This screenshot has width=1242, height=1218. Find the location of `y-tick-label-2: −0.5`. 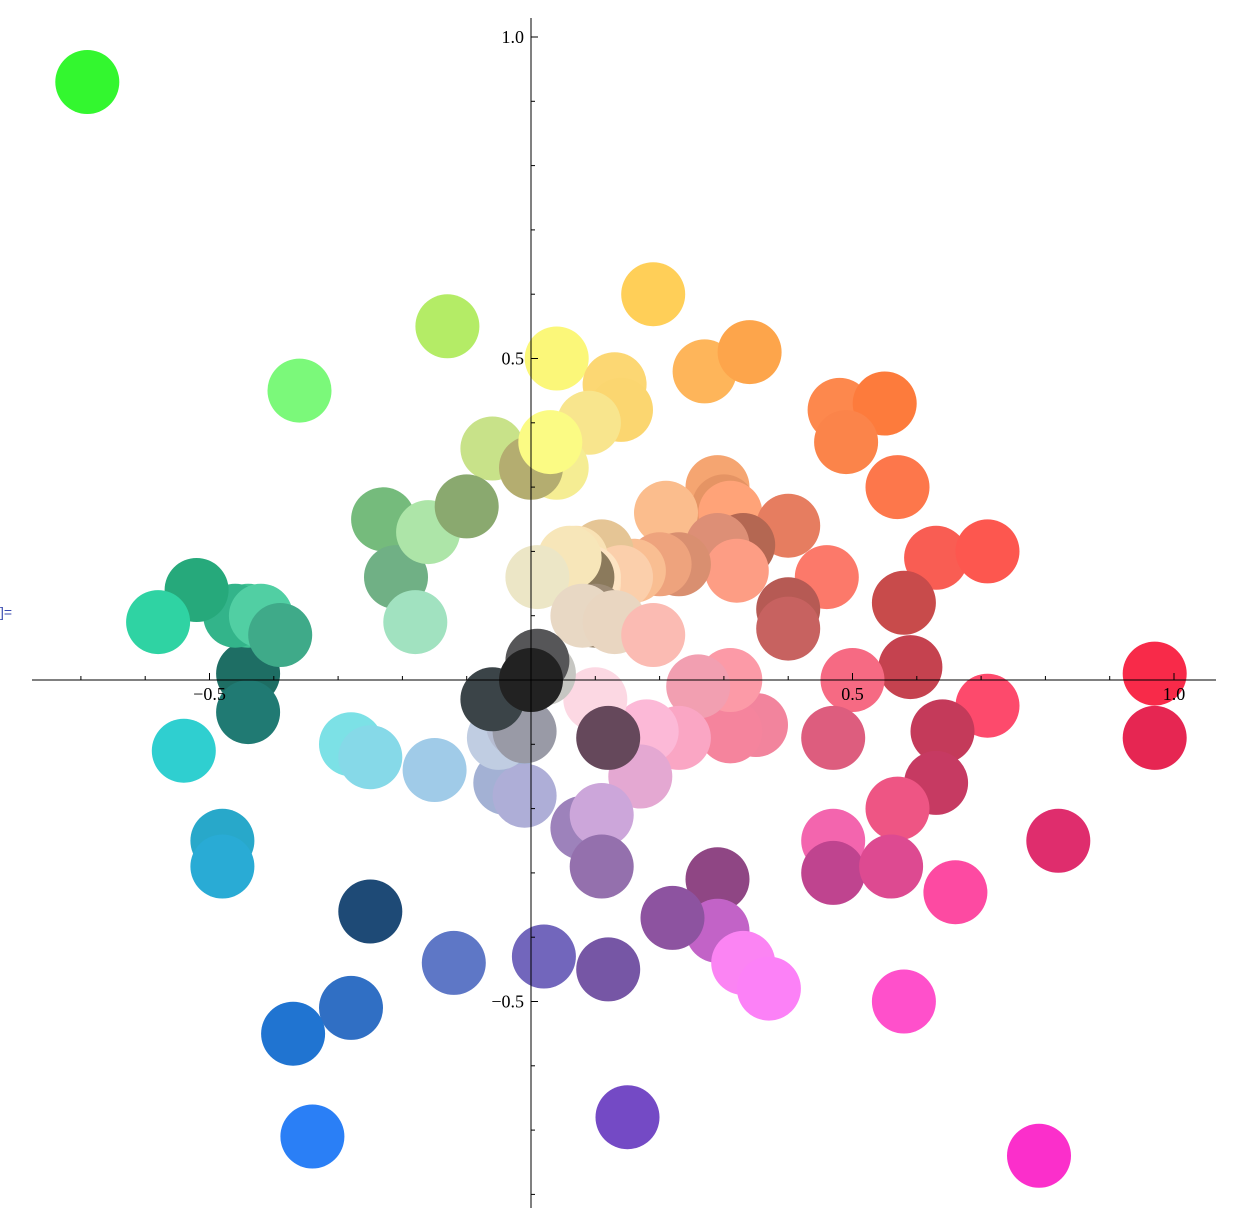

y-tick-label-2: −0.5 is located at coordinates (507, 1002).